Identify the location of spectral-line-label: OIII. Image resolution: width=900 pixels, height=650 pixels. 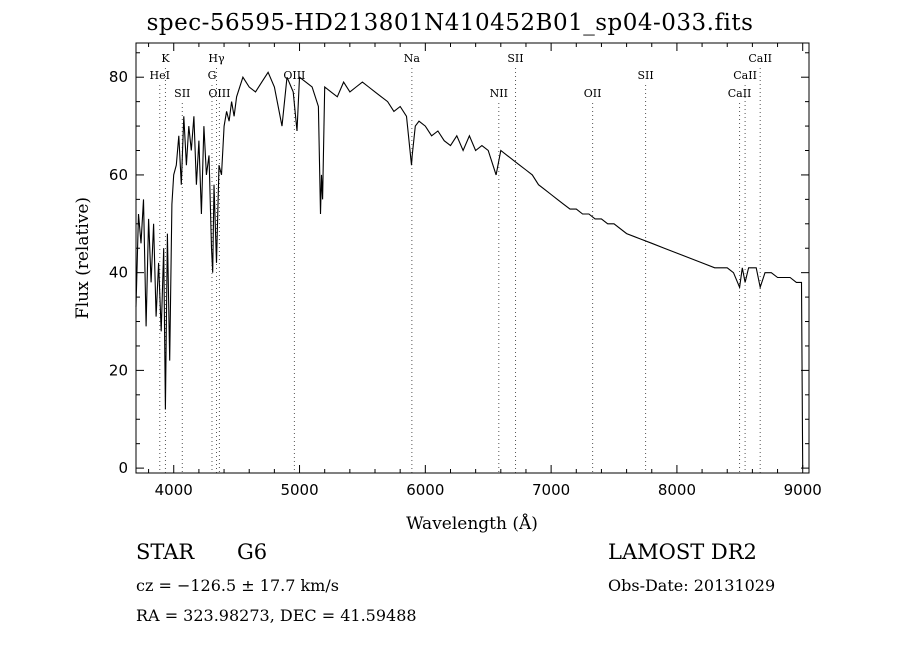
(219, 93).